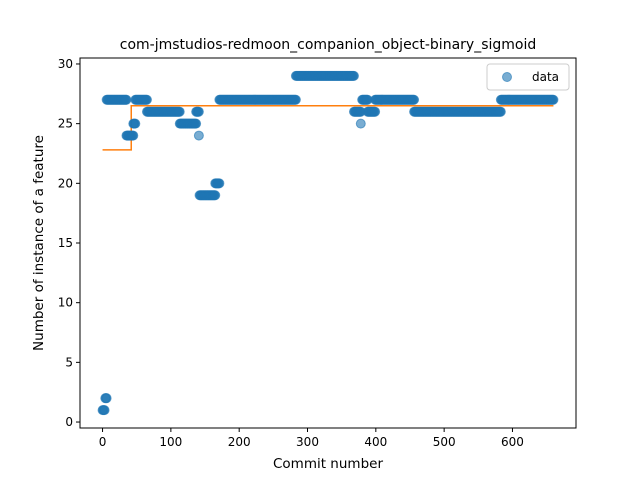  What do you see at coordinates (512, 442) in the screenshot?
I see `x-tick-label: 600` at bounding box center [512, 442].